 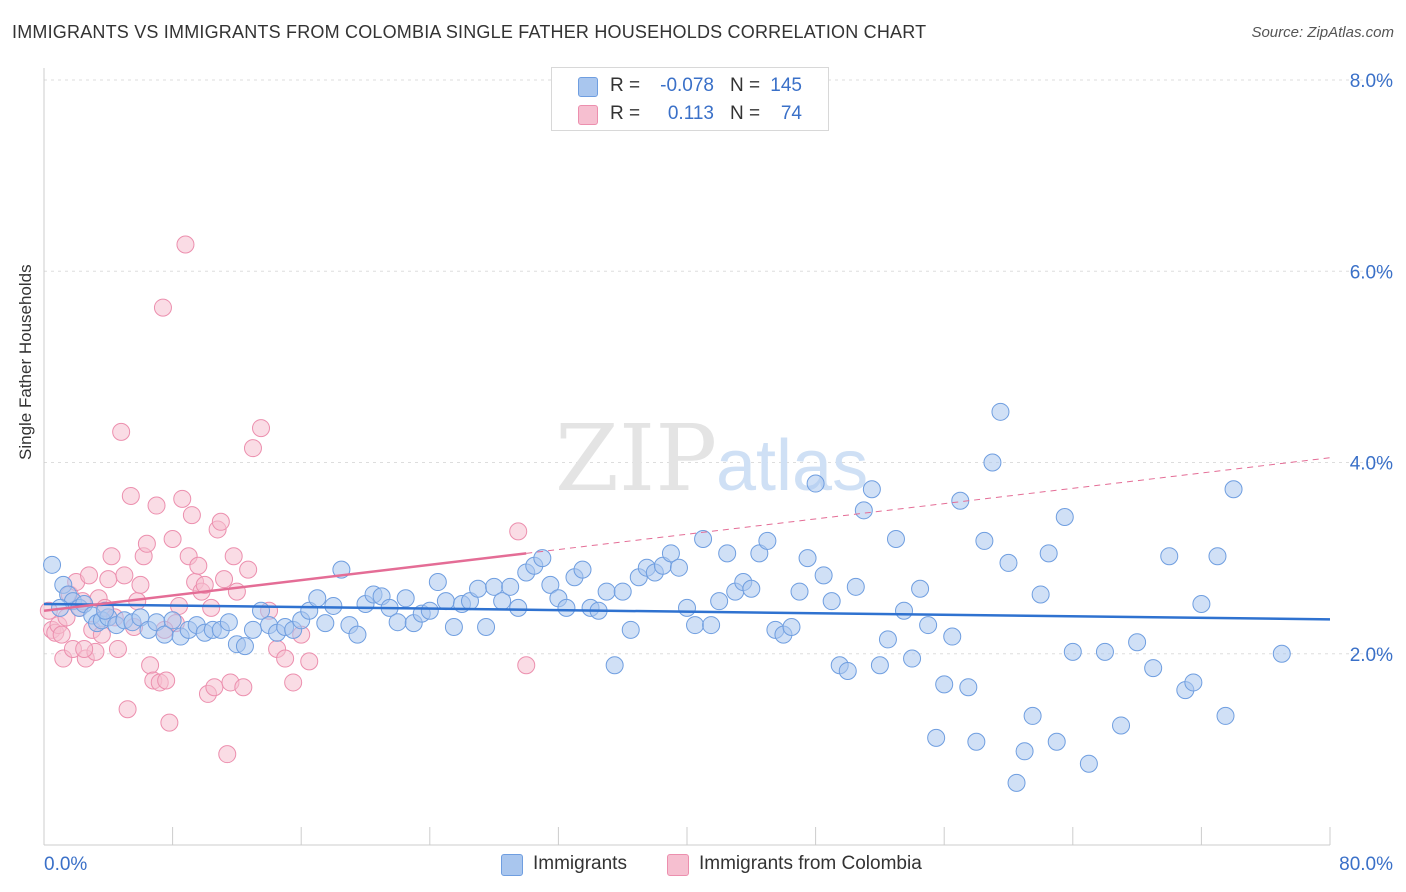 What do you see at coordinates (792, 466) in the screenshot?
I see `watermark-atlas: atlas` at bounding box center [792, 466].